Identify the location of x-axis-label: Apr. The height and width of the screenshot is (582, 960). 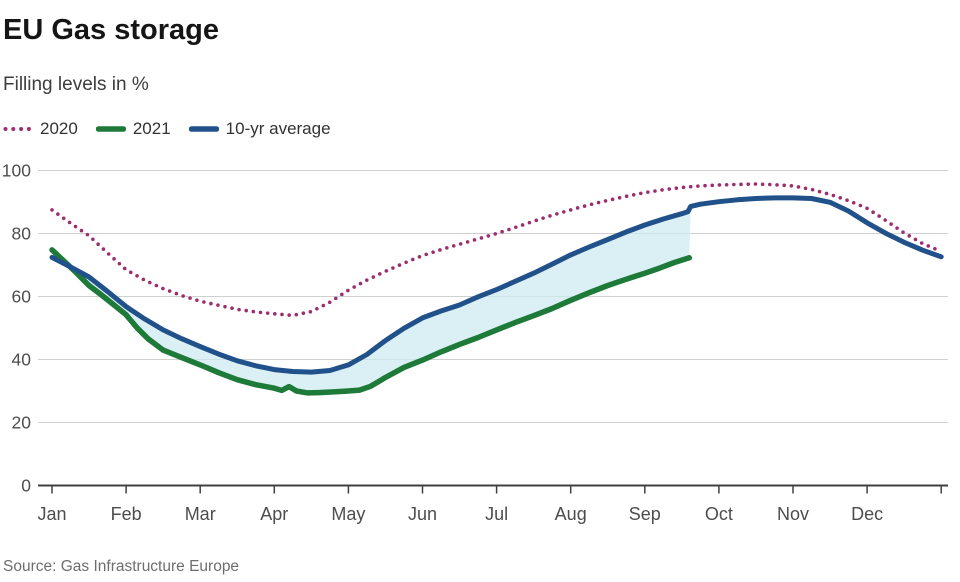
(274, 514).